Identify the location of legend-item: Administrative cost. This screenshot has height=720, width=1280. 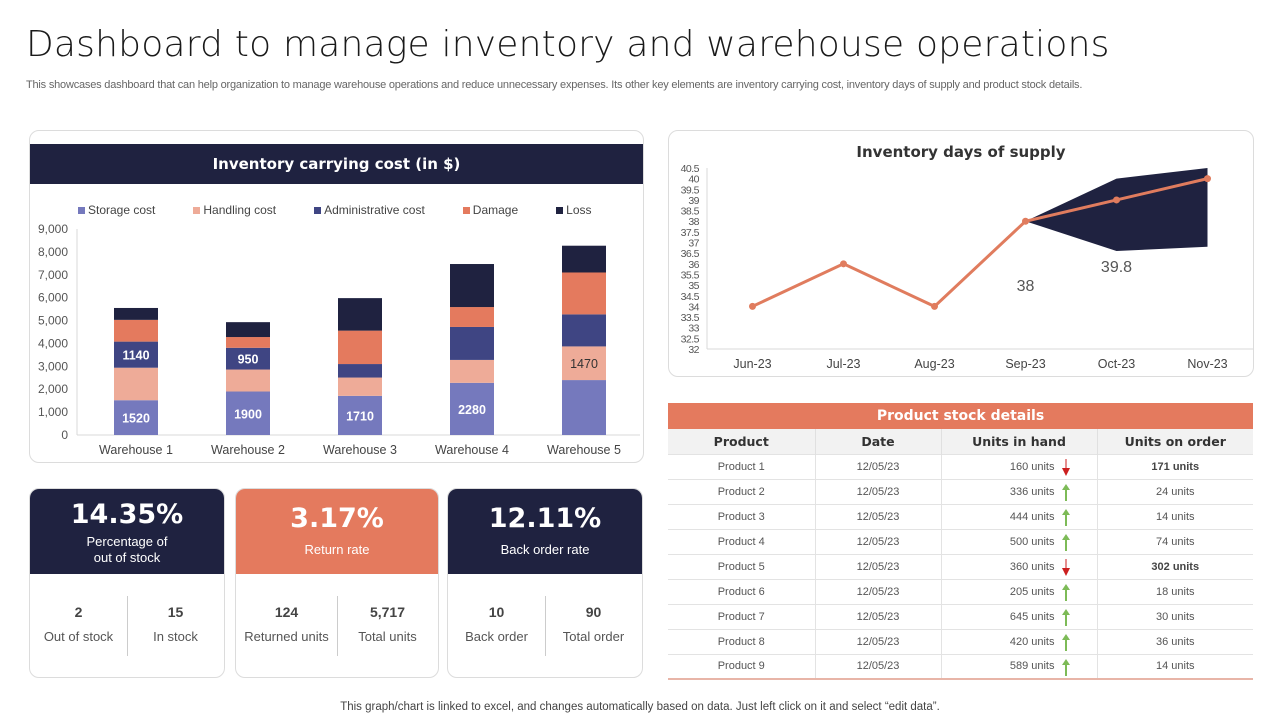
(369, 210).